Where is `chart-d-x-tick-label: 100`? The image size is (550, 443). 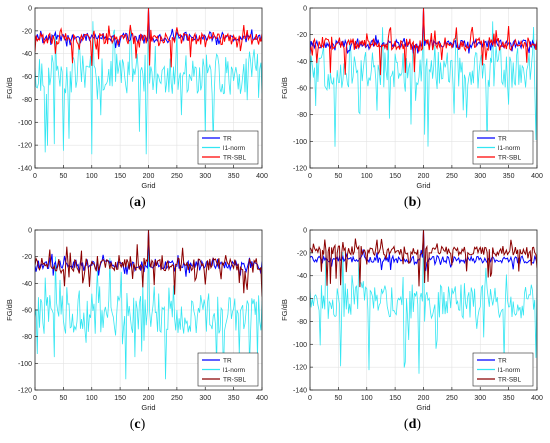
chart-d-x-tick-label: 100 is located at coordinates (367, 398).